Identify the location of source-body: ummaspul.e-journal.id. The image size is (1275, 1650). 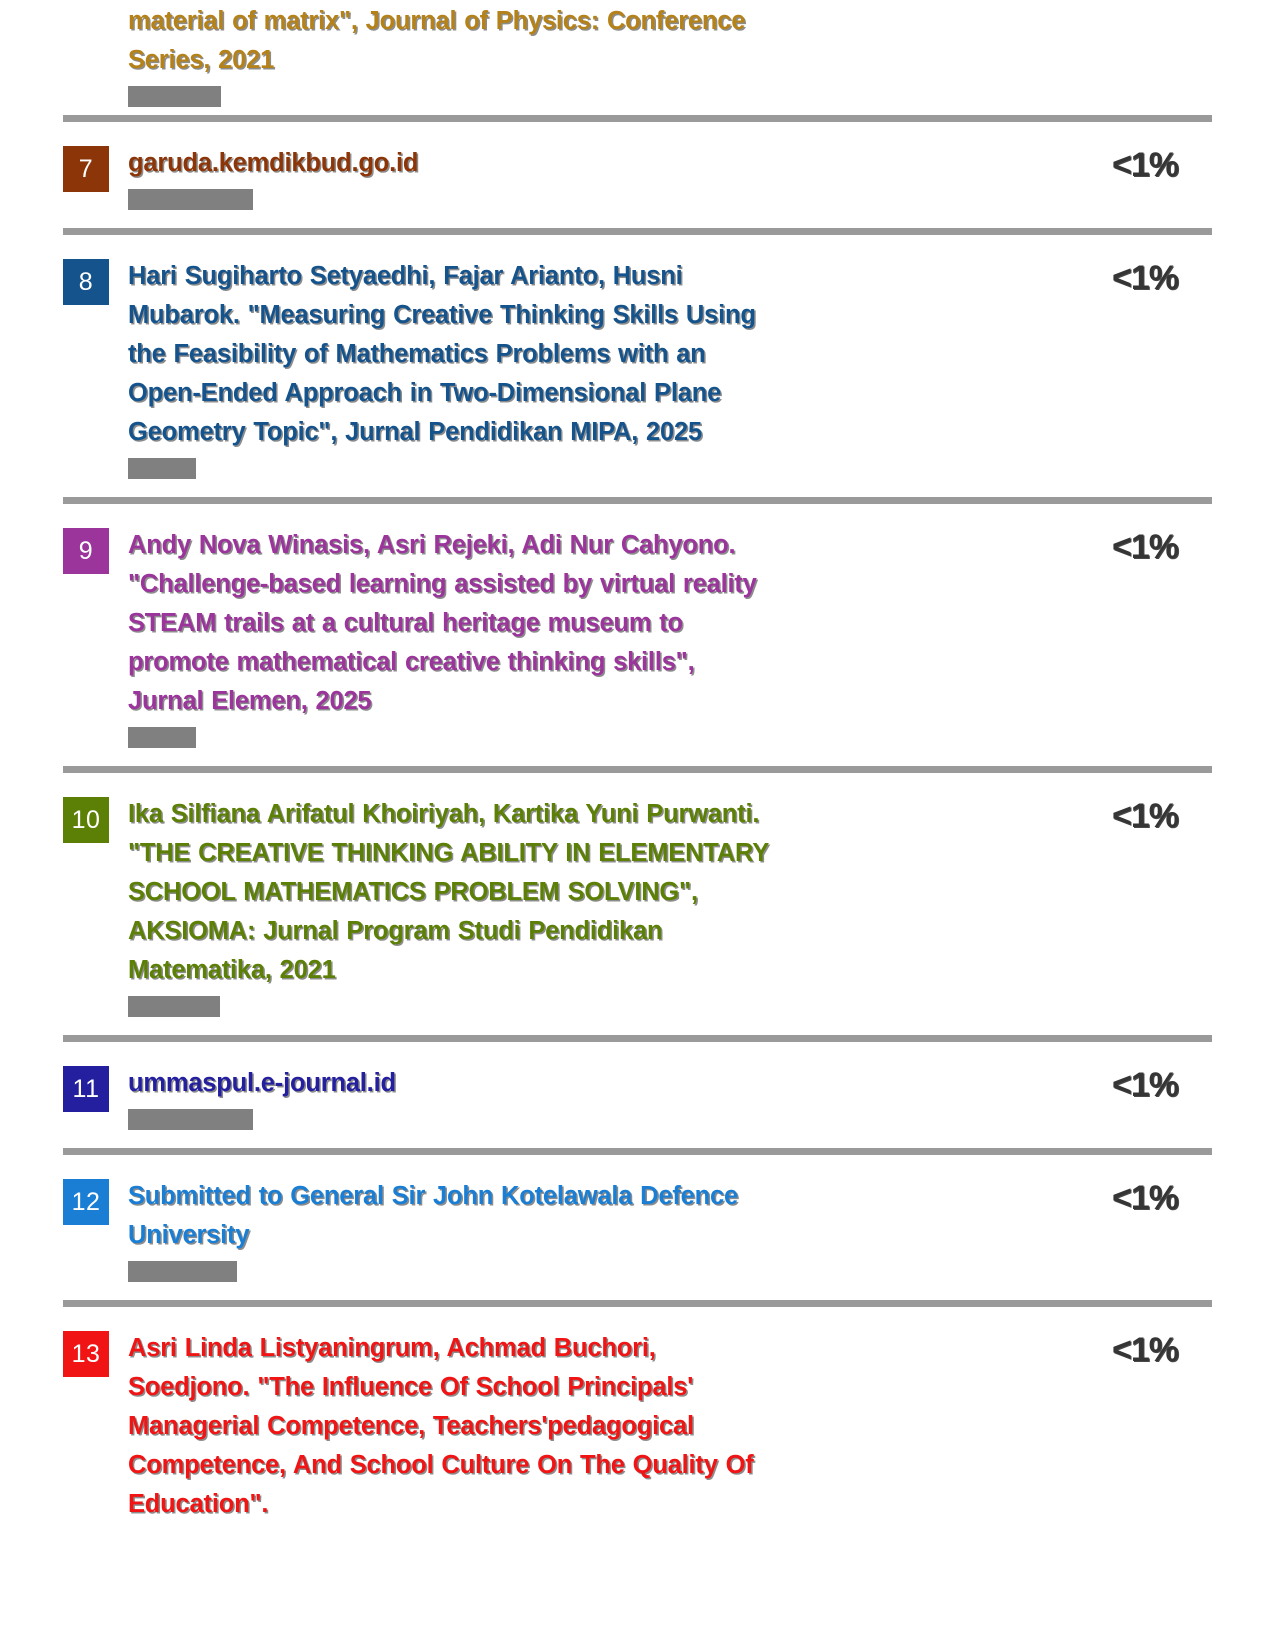
(620, 1097).